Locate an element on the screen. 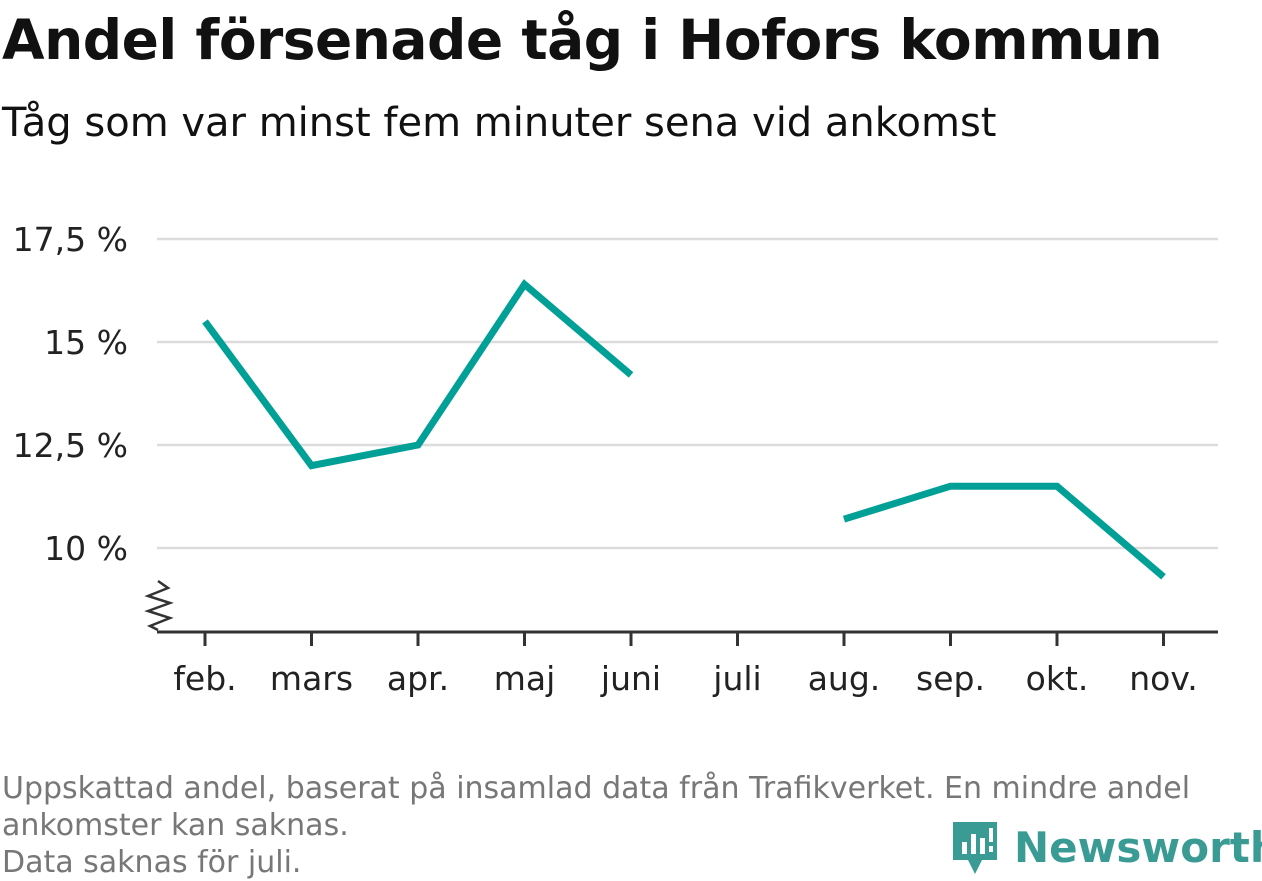 The width and height of the screenshot is (1262, 881). y-tick-label: 10 % is located at coordinates (86, 548).